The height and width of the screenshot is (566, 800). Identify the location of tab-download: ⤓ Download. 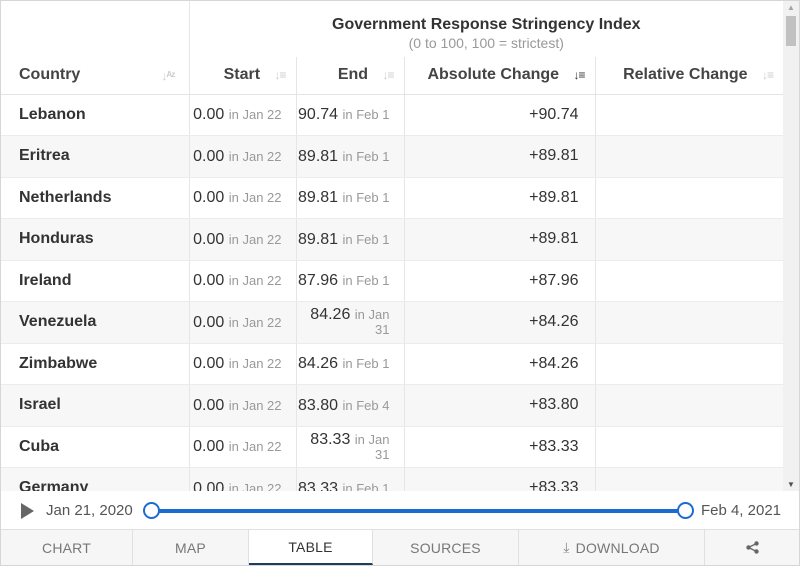
(612, 547).